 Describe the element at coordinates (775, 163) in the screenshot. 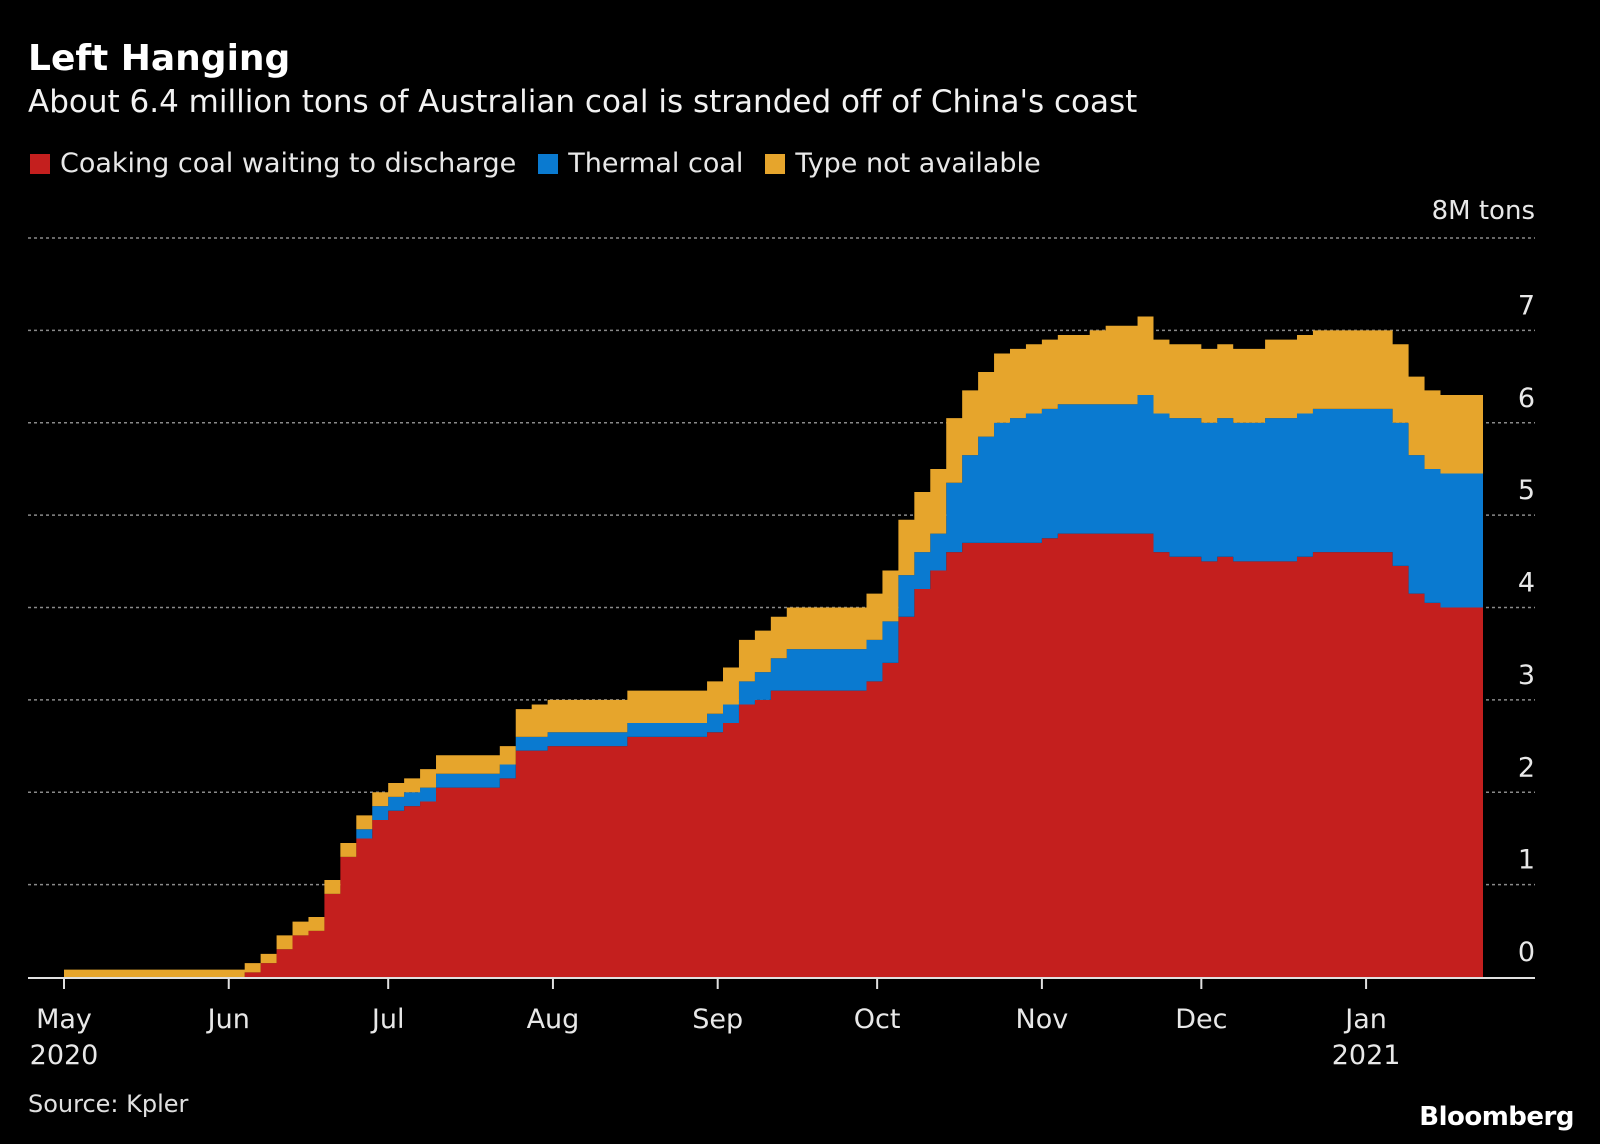

I see `legend-swatch-type-na` at that location.